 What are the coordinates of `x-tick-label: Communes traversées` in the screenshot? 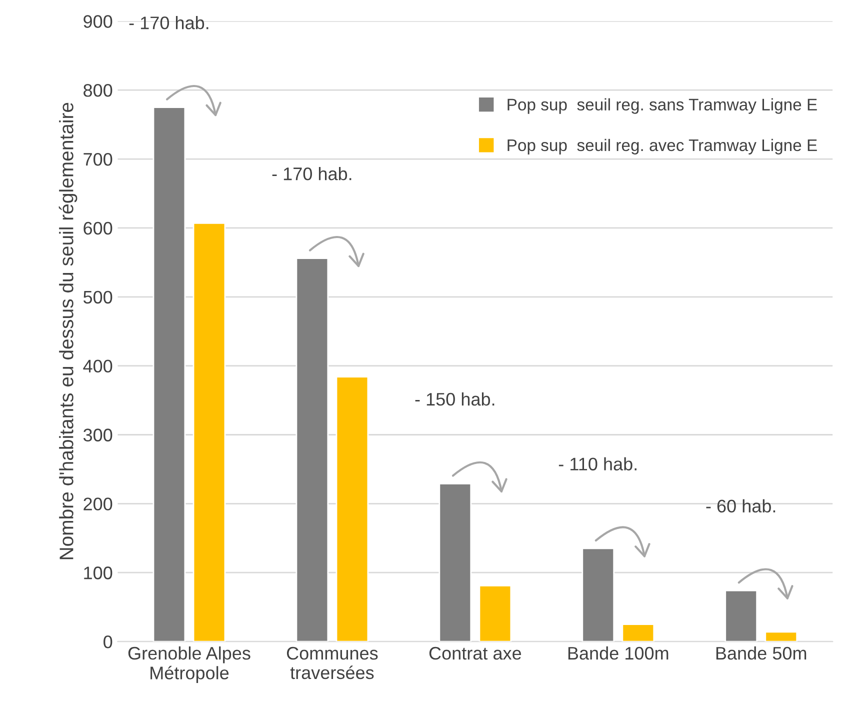 It's located at (332, 663).